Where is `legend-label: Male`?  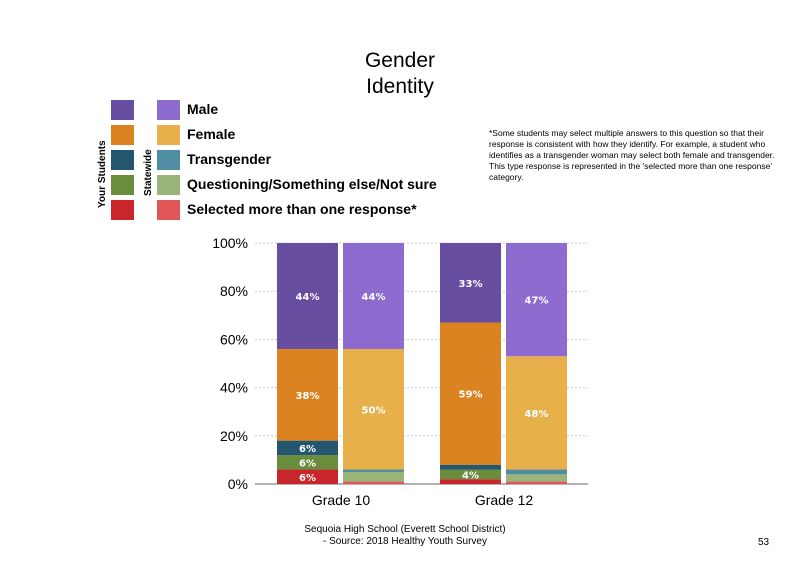 legend-label: Male is located at coordinates (203, 109).